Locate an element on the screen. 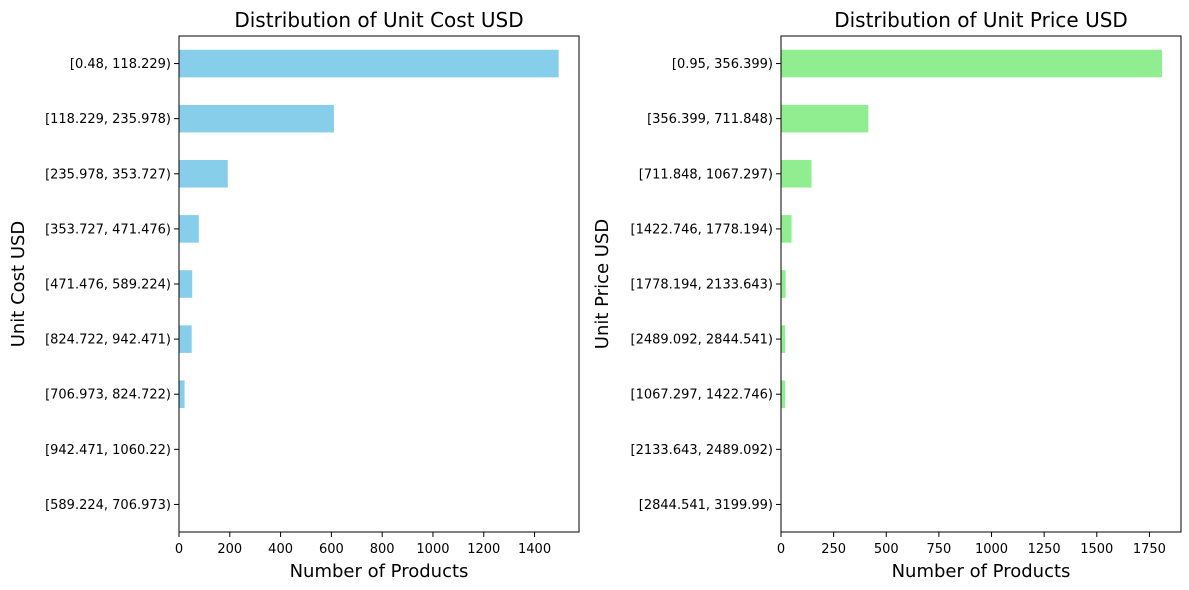  y-tick-label: [0.95, 356.399) is located at coordinates (722, 64).